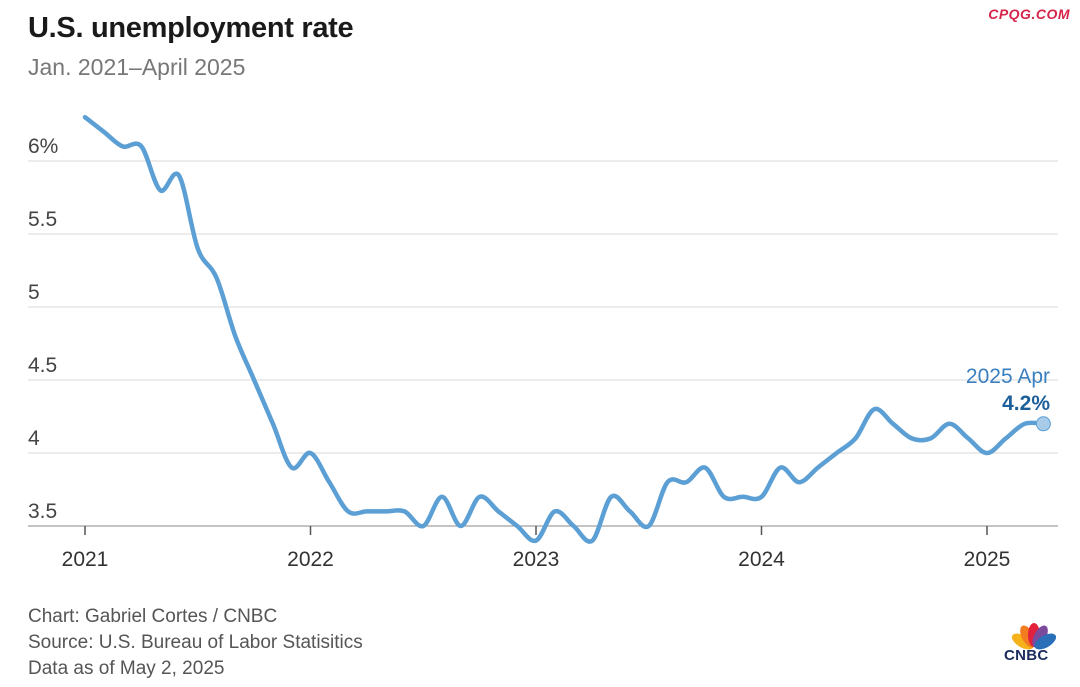  What do you see at coordinates (191, 28) in the screenshot?
I see `chart-title: U.S. unemployment rate` at bounding box center [191, 28].